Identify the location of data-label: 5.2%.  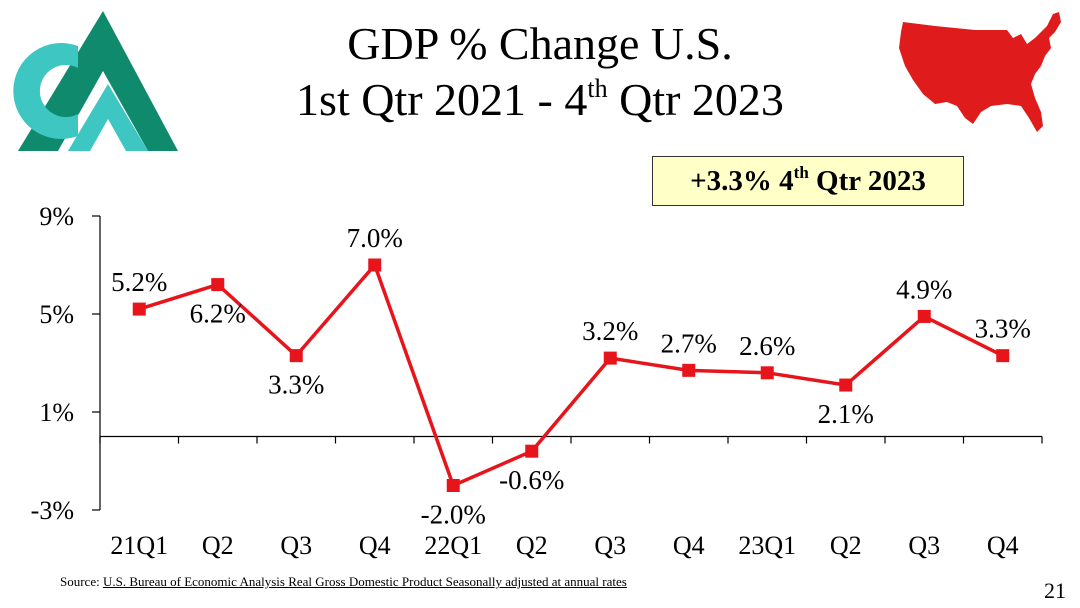
(139, 282).